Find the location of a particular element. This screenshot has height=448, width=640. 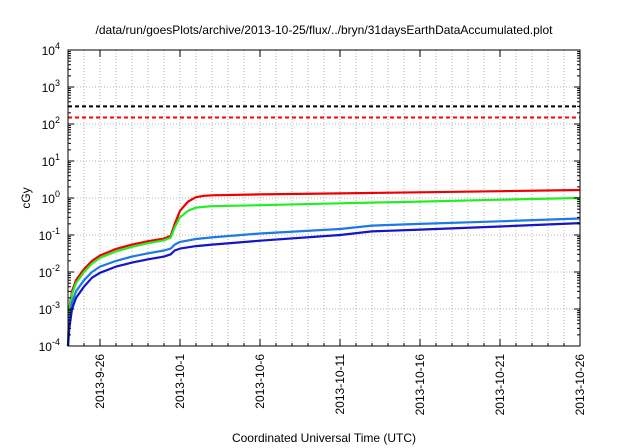

y-tick-label: 10² is located at coordinates (51, 123).